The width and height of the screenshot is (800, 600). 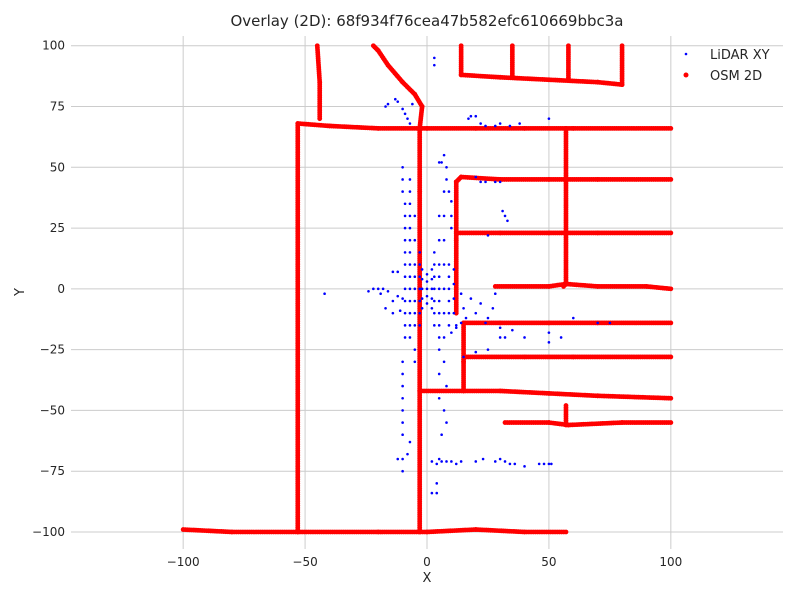 I want to click on y-tick-label: −25, so click(x=52, y=350).